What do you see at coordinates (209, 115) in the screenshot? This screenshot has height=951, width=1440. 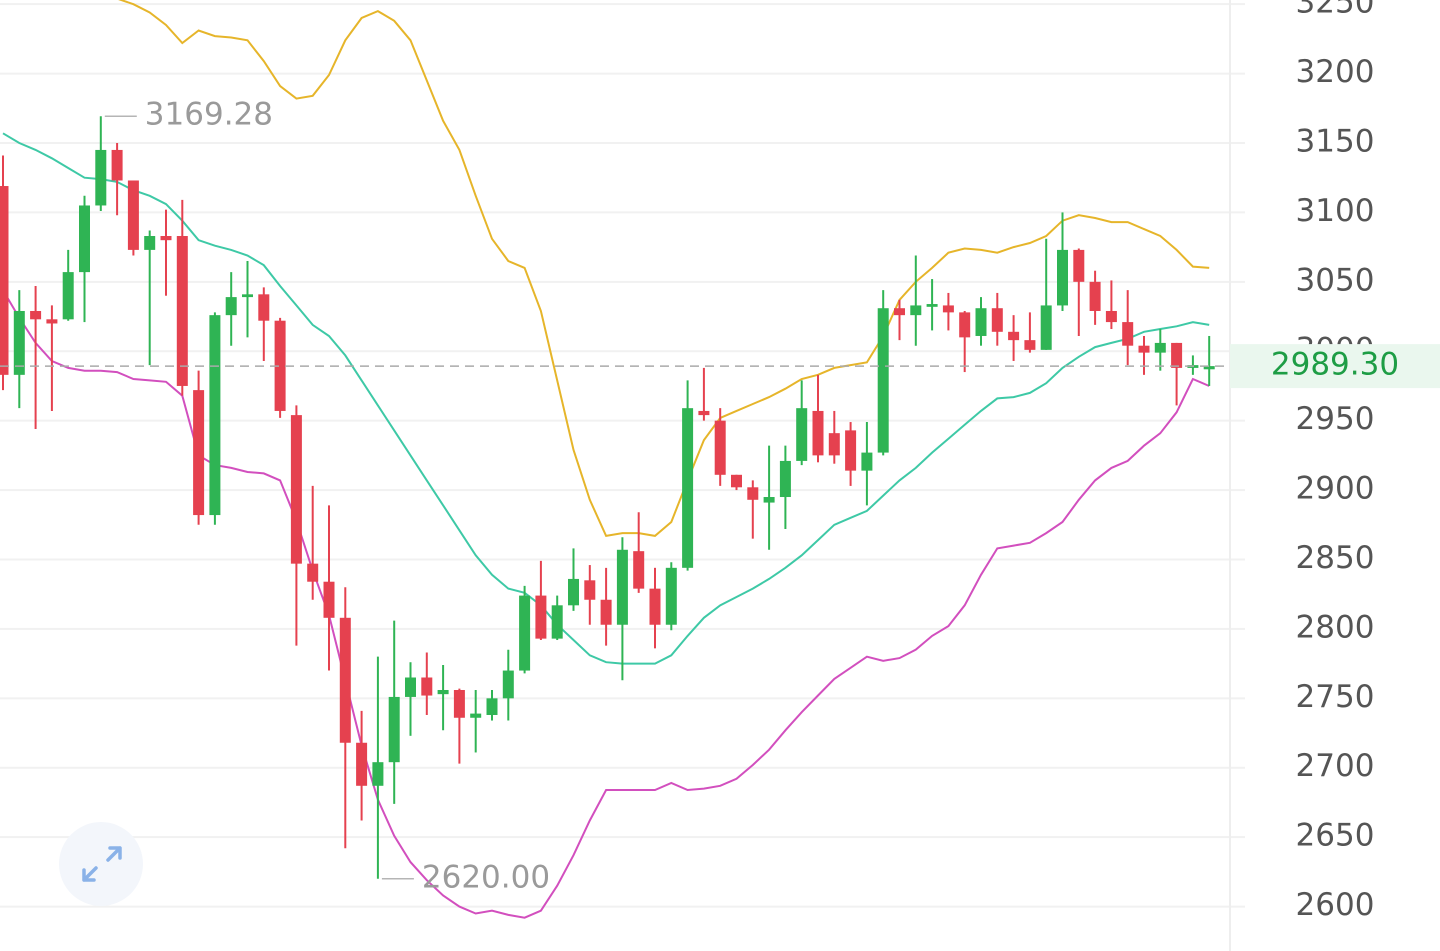 I see `annotation-label: 3169.28` at bounding box center [209, 115].